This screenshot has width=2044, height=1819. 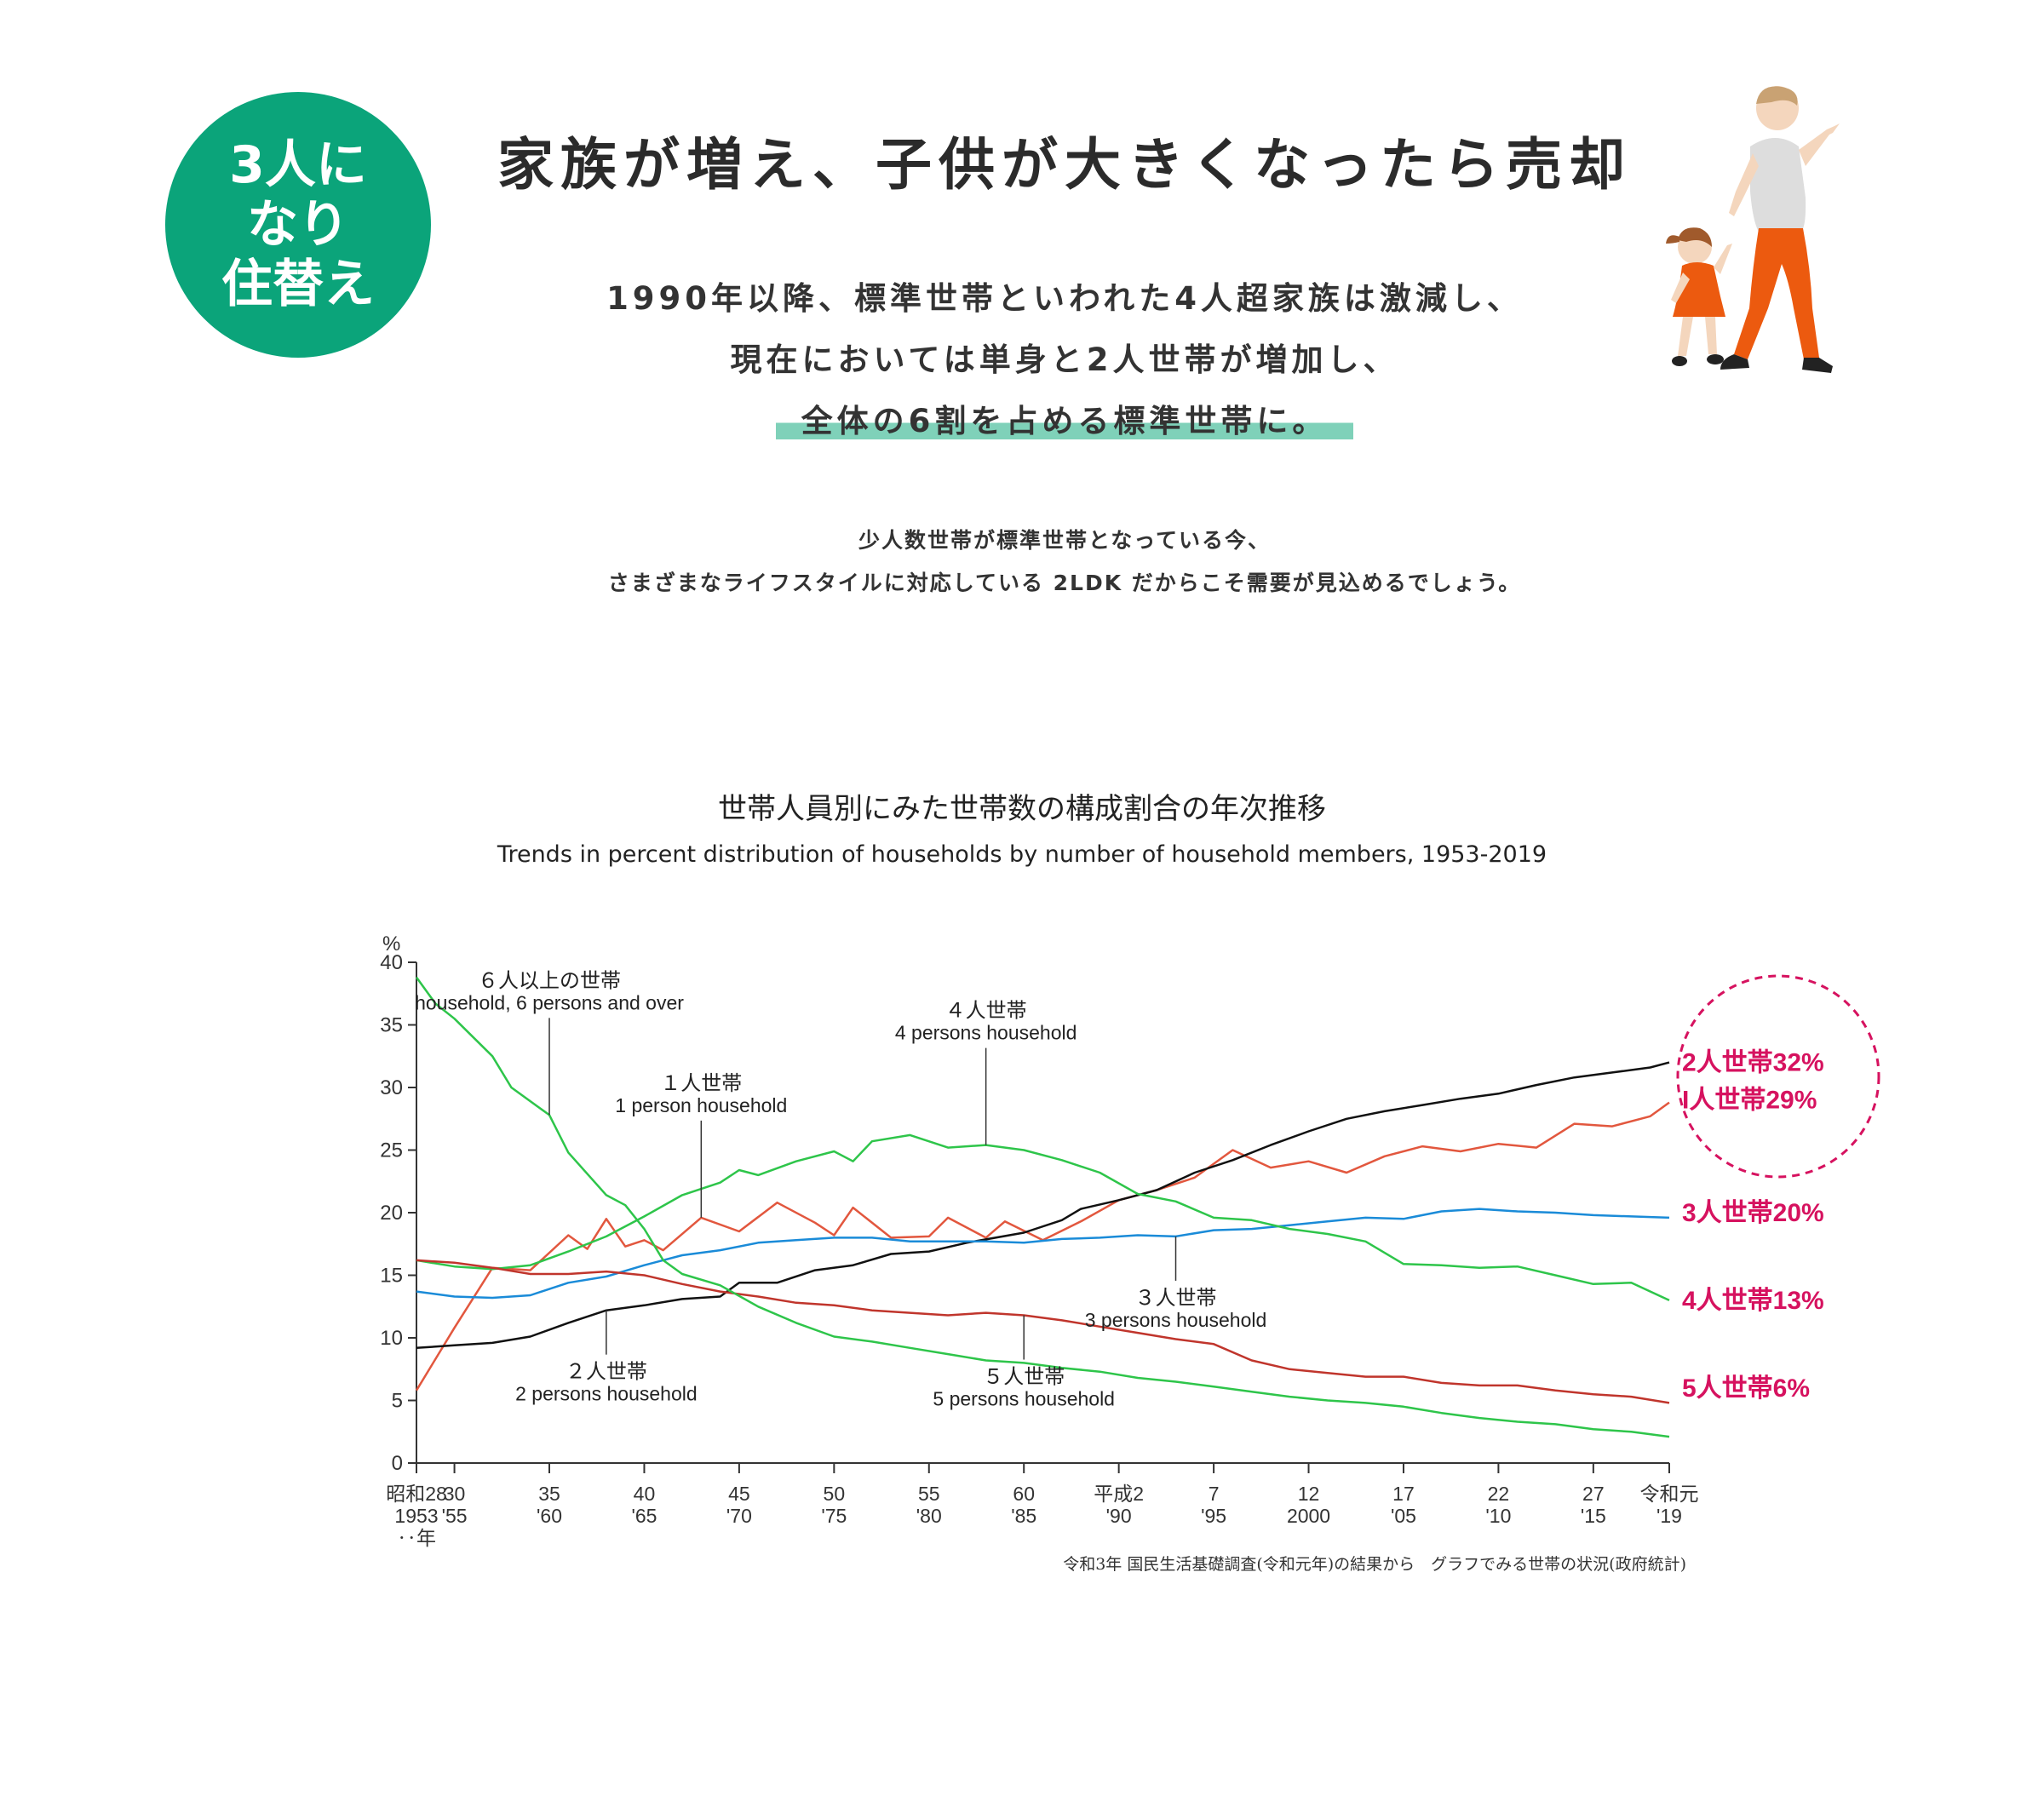 What do you see at coordinates (1119, 1516) in the screenshot?
I see `x-tick-label-year: '90` at bounding box center [1119, 1516].